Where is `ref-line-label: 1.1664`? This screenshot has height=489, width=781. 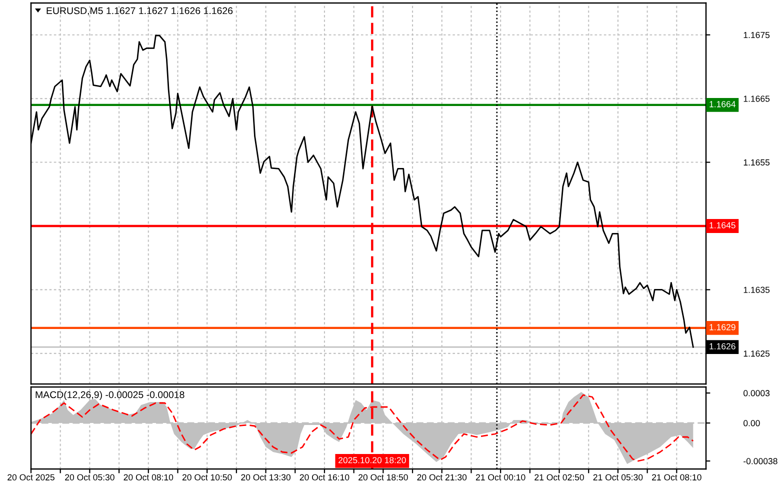
ref-line-label: 1.1664 is located at coordinates (723, 104).